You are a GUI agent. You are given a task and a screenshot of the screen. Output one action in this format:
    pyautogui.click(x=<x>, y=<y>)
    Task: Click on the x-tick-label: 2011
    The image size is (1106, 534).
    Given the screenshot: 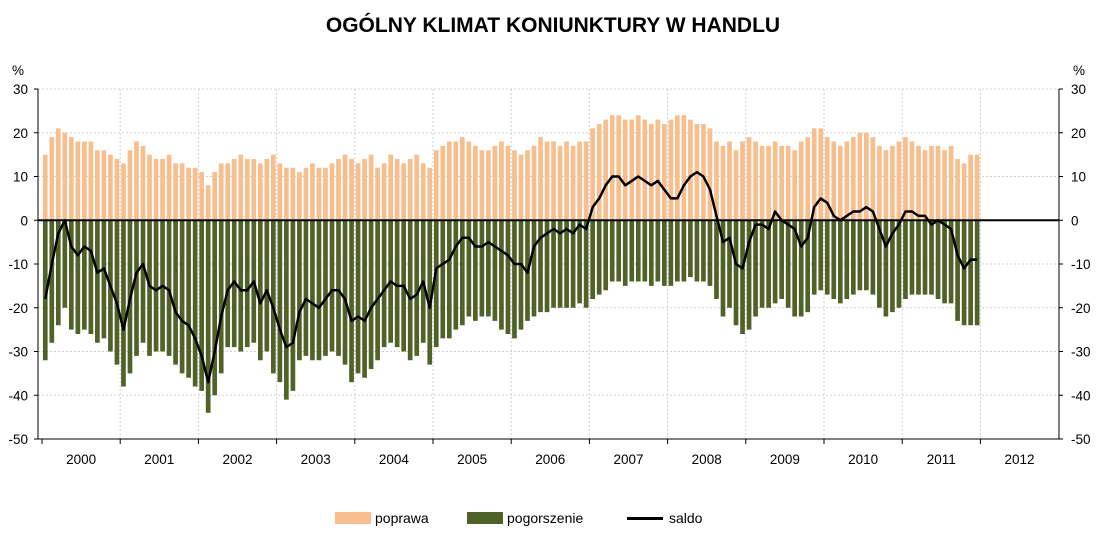 What is the action you would take?
    pyautogui.click(x=941, y=459)
    